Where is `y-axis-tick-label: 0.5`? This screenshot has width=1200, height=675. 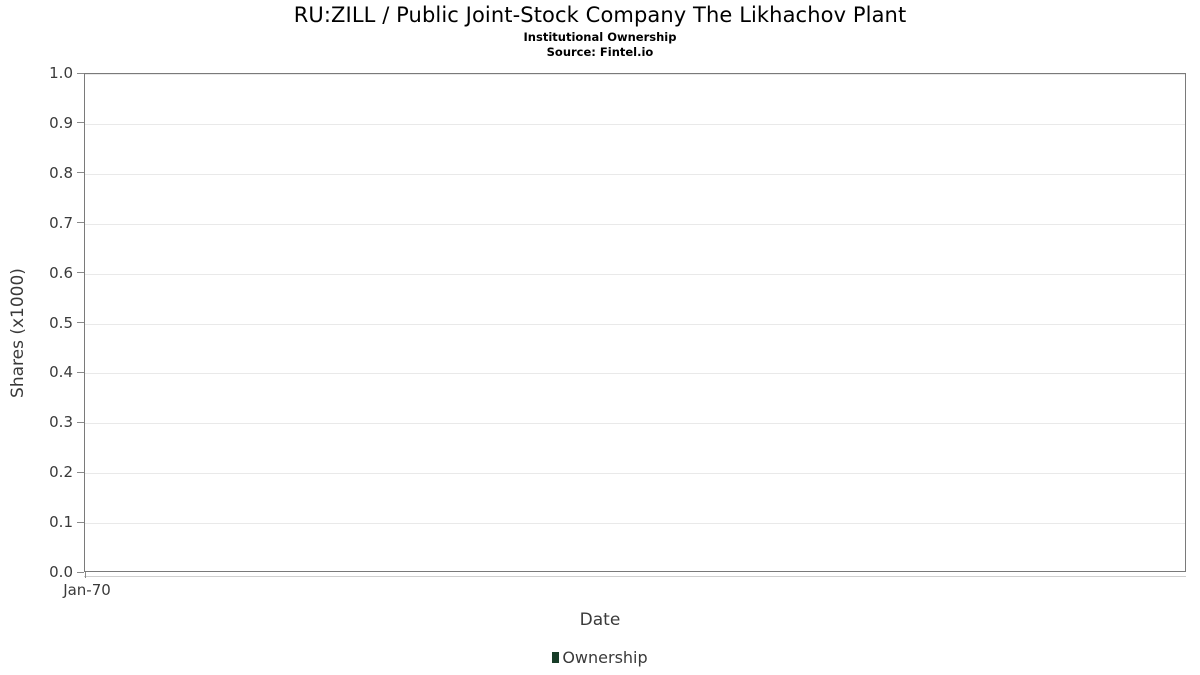 y-axis-tick-label: 0.5 is located at coordinates (61, 322).